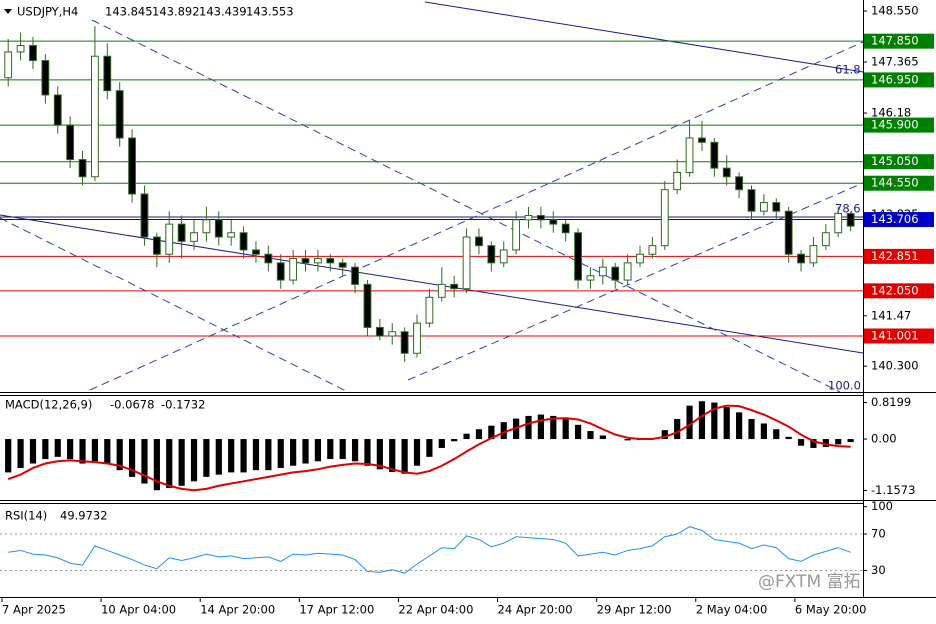 Image resolution: width=936 pixels, height=624 pixels. I want to click on y-tick-label: 146.18, so click(891, 113).